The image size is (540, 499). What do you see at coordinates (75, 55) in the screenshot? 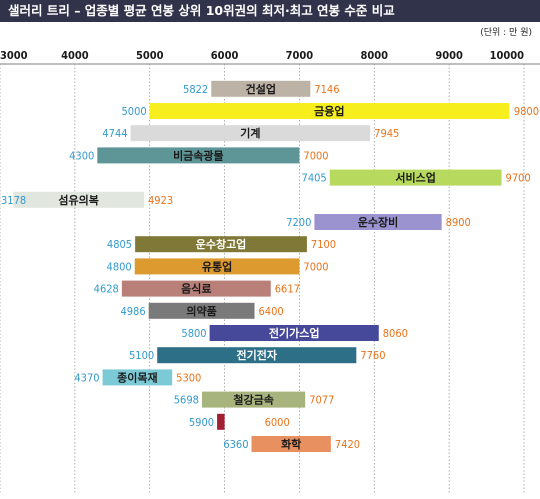
I see `tick-label: 4000` at bounding box center [75, 55].